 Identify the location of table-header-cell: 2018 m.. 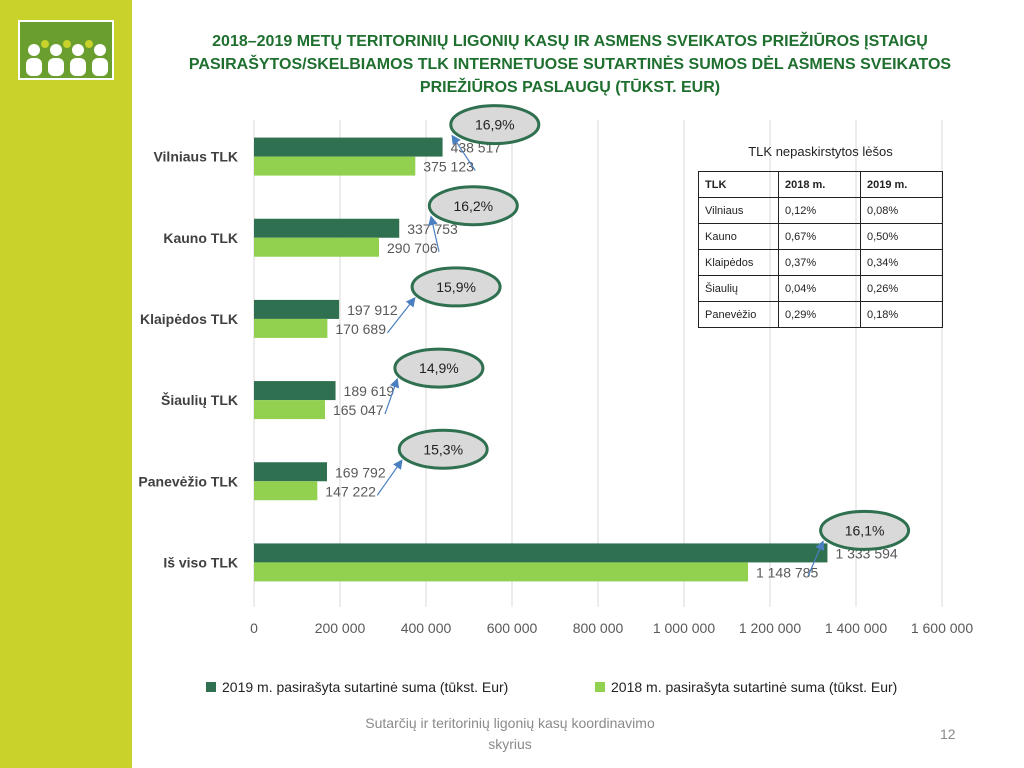
(819, 184).